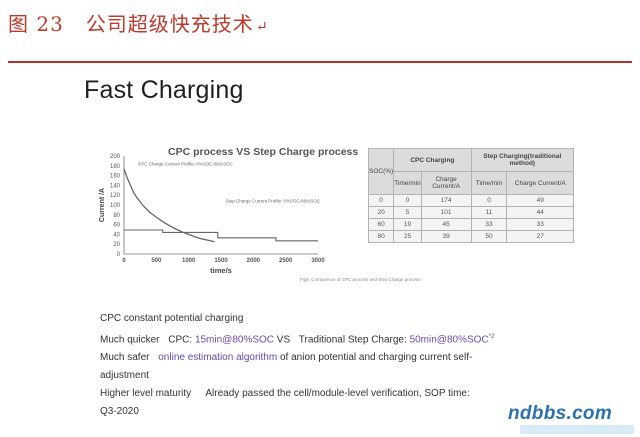 The width and height of the screenshot is (640, 437). What do you see at coordinates (446, 212) in the screenshot?
I see `table-cell: 101` at bounding box center [446, 212].